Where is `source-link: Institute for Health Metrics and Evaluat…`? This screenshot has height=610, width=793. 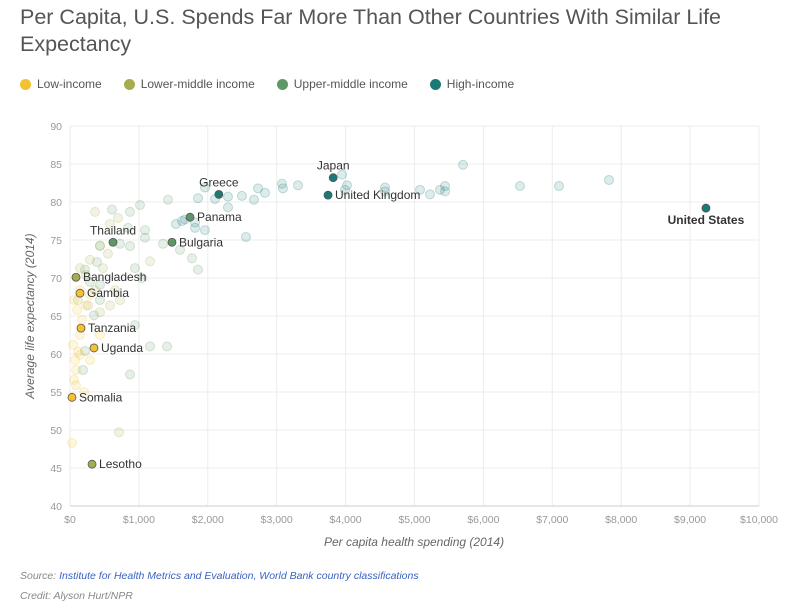
source-link: Institute for Health Metrics and Evaluat… is located at coordinates (239, 576).